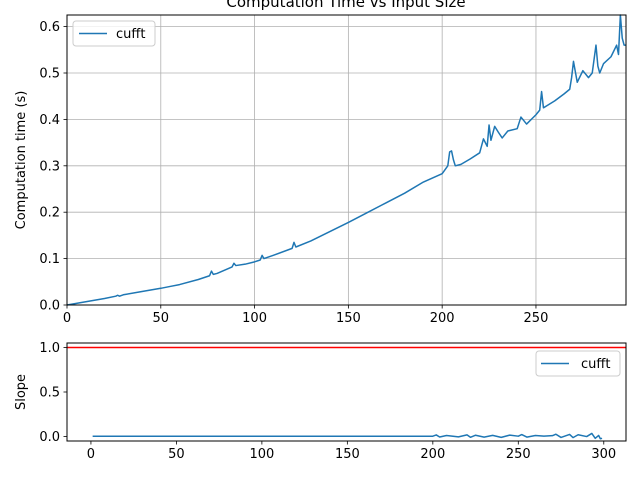 This screenshot has width=640, height=480. I want to click on bottom-x-axis: 0 50 100 150 200 250 300, so click(351, 451).